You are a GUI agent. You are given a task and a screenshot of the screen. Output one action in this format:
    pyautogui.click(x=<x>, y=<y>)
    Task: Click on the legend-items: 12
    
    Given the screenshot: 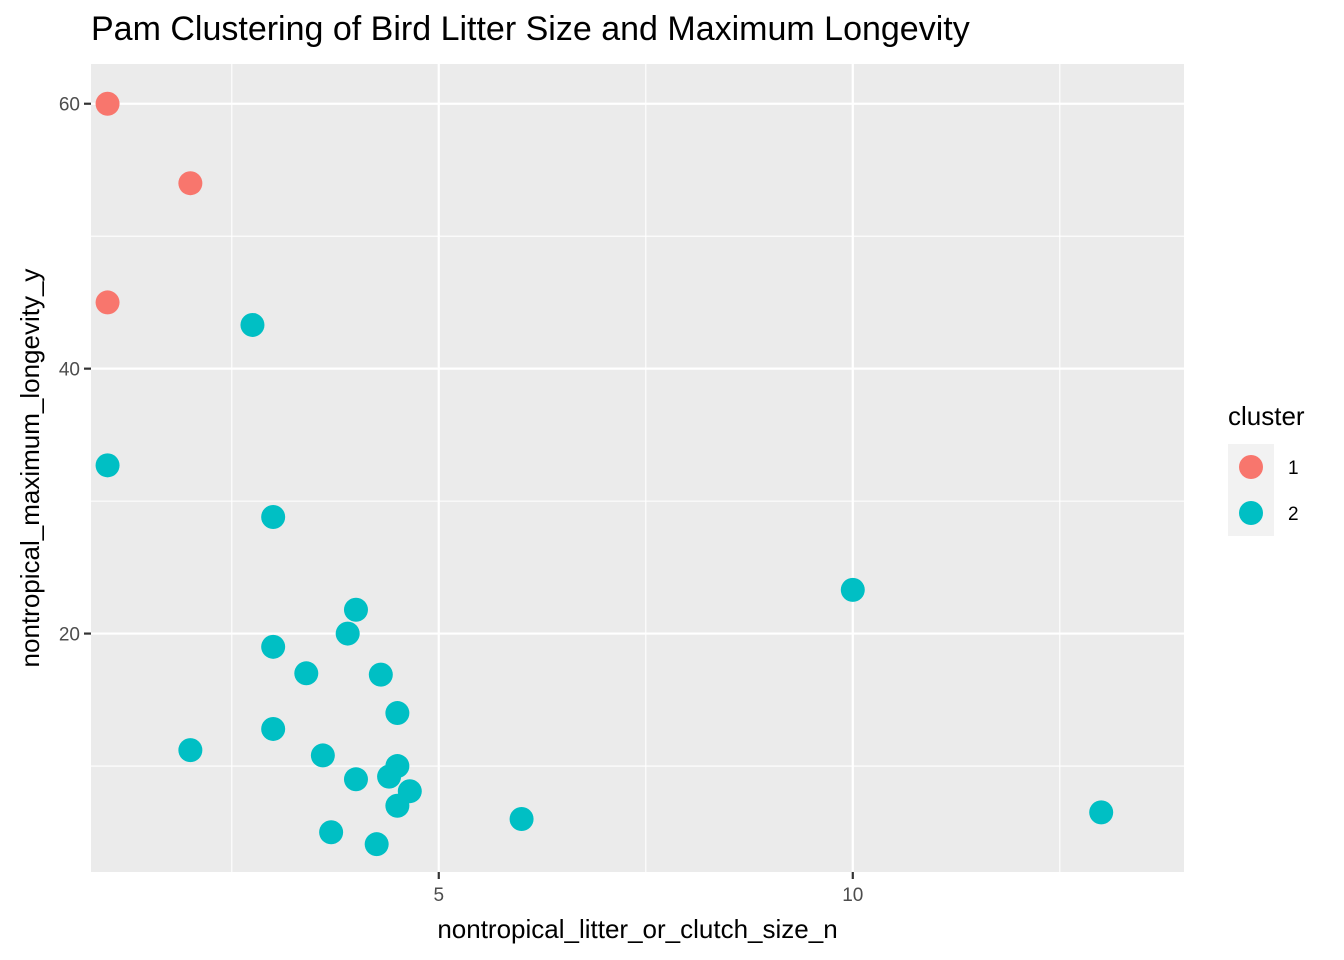 What is the action you would take?
    pyautogui.click(x=1263, y=490)
    